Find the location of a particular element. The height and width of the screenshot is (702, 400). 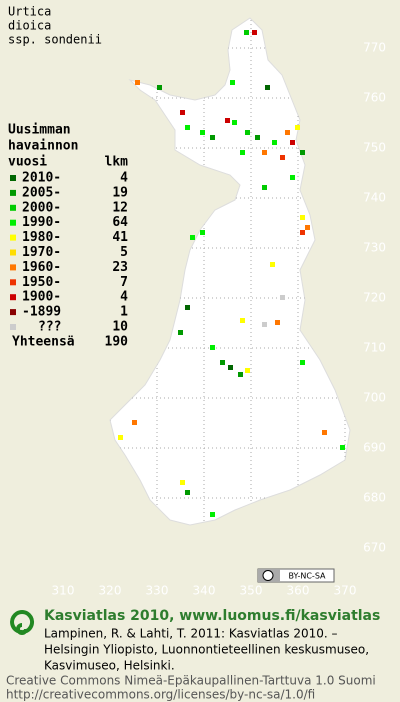

legend-label: -1899 is located at coordinates (41, 312).